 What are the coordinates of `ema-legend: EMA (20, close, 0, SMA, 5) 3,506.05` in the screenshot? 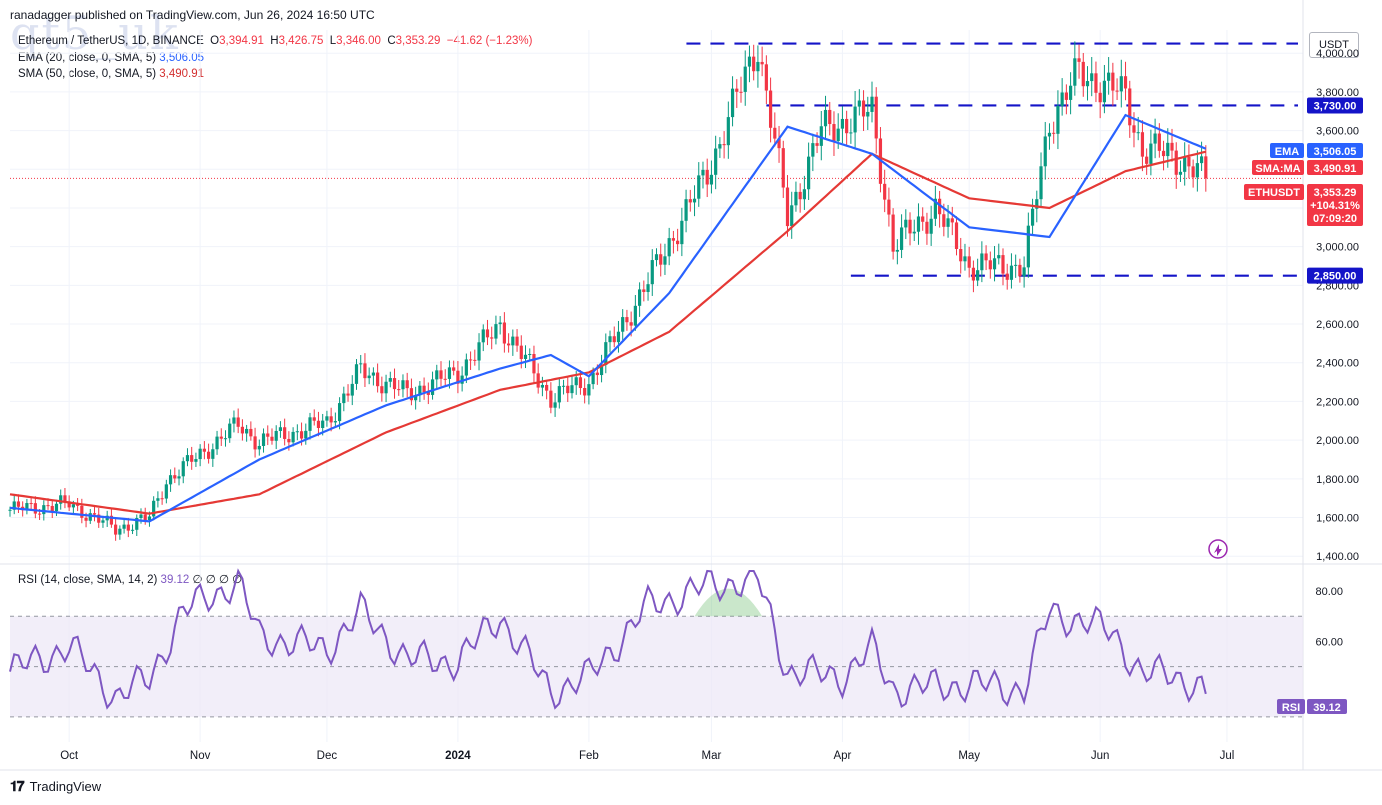 It's located at (111, 58).